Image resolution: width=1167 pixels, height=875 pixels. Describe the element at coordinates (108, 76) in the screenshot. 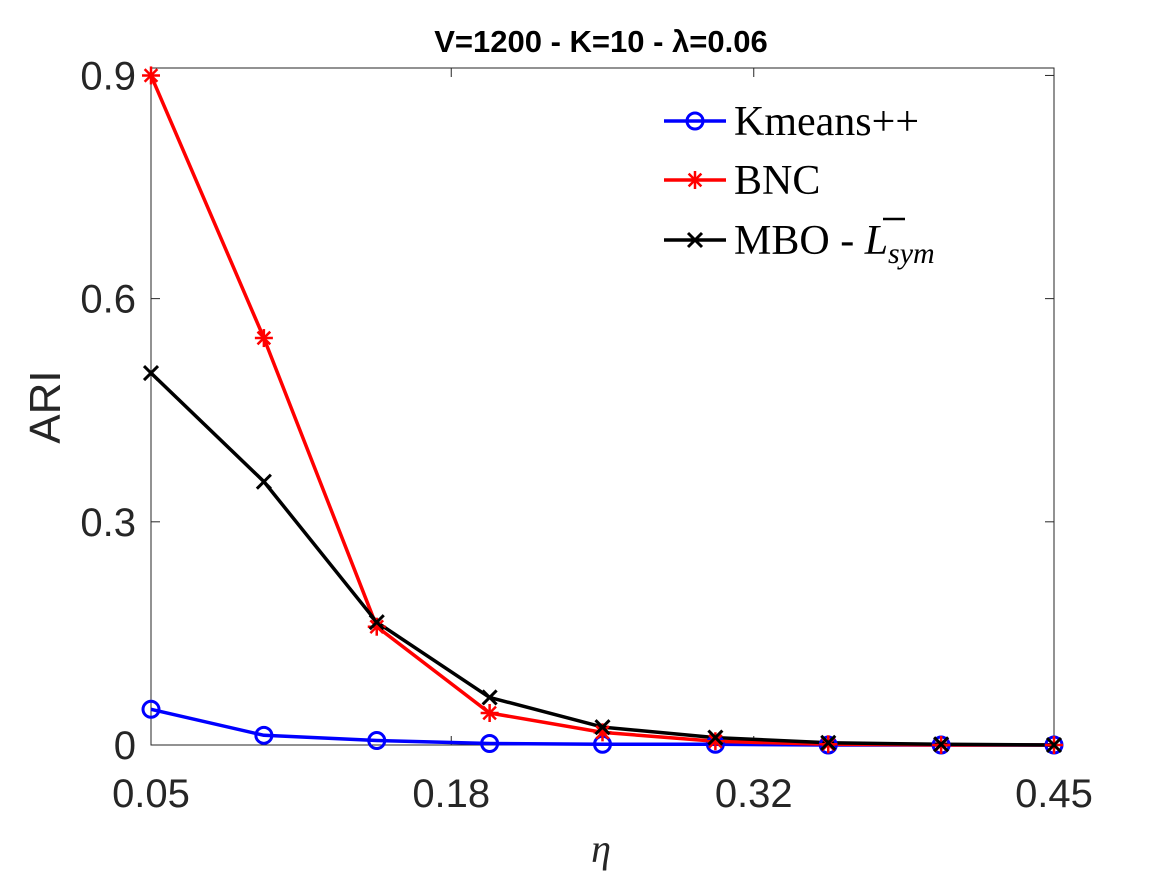

I see `y-tick-label: 0.9` at that location.